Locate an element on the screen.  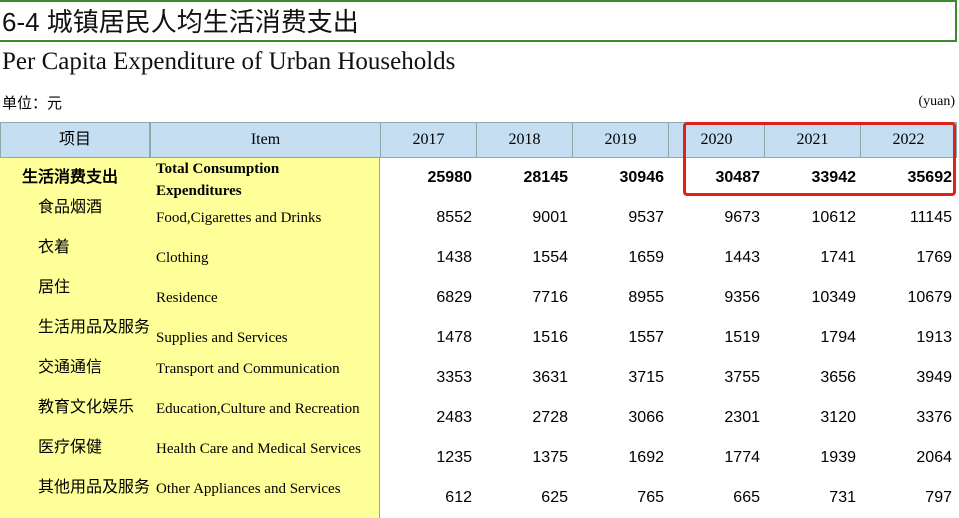
cell-value: 1557 is located at coordinates (646, 337).